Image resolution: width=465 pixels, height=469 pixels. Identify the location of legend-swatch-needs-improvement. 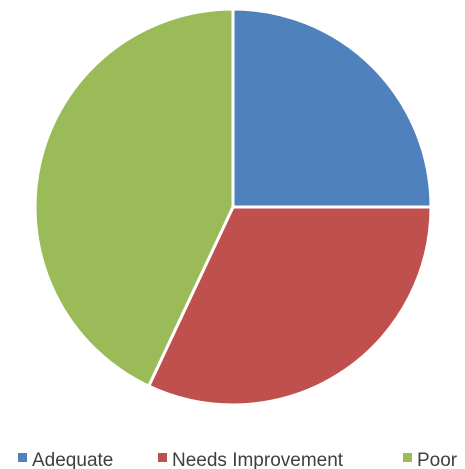
(162, 457).